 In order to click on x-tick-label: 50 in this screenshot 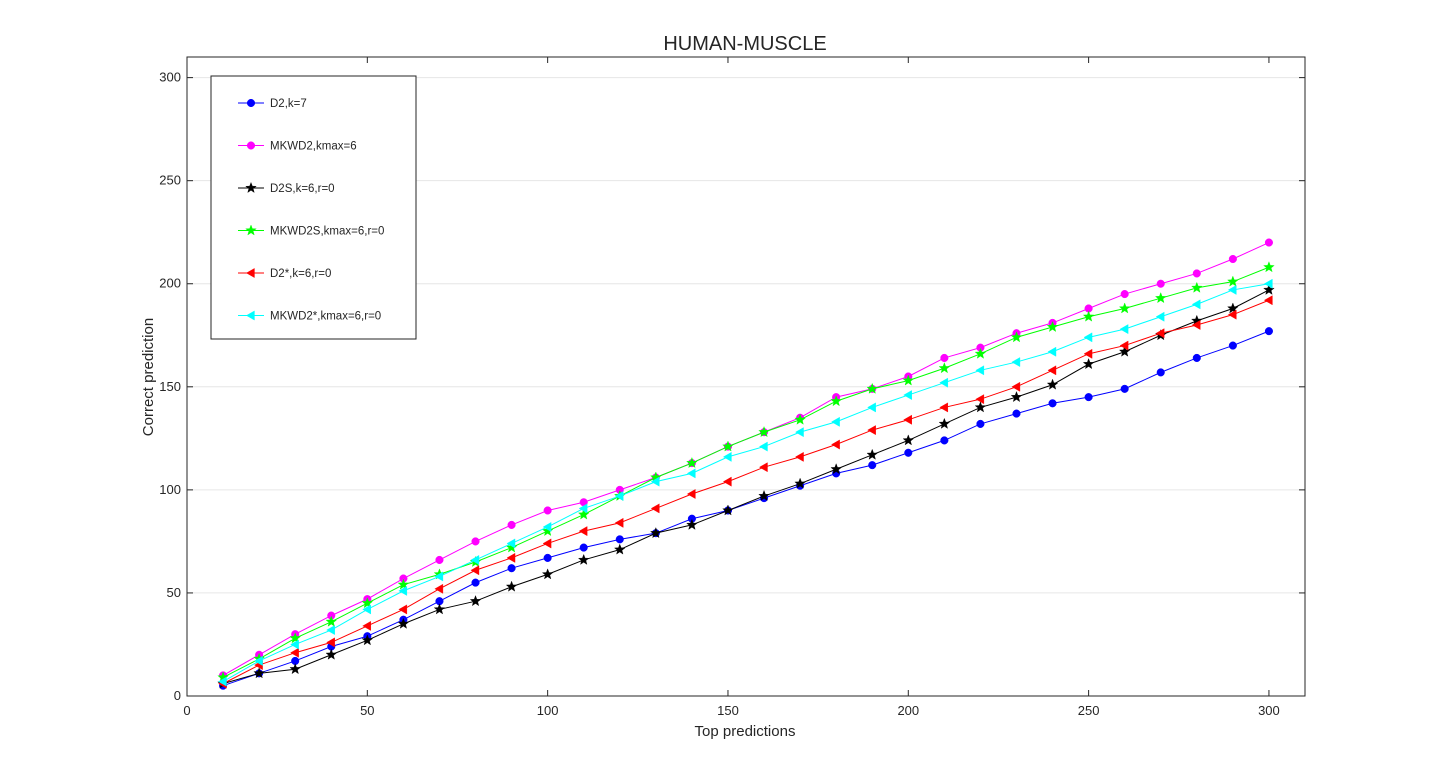, I will do `click(367, 710)`.